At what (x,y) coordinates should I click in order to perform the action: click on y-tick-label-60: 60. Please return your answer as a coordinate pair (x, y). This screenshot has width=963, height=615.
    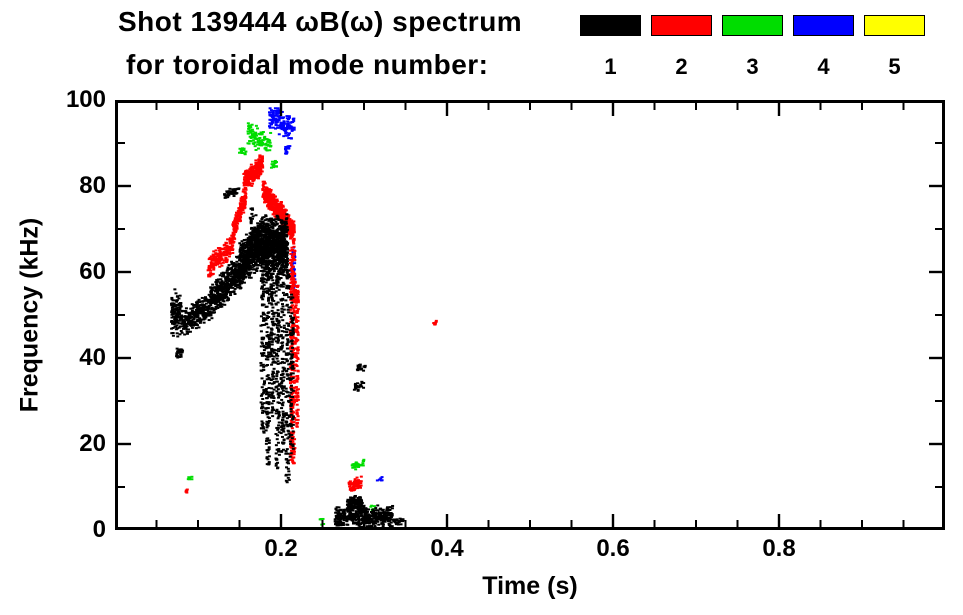
    Looking at the image, I should click on (92, 271).